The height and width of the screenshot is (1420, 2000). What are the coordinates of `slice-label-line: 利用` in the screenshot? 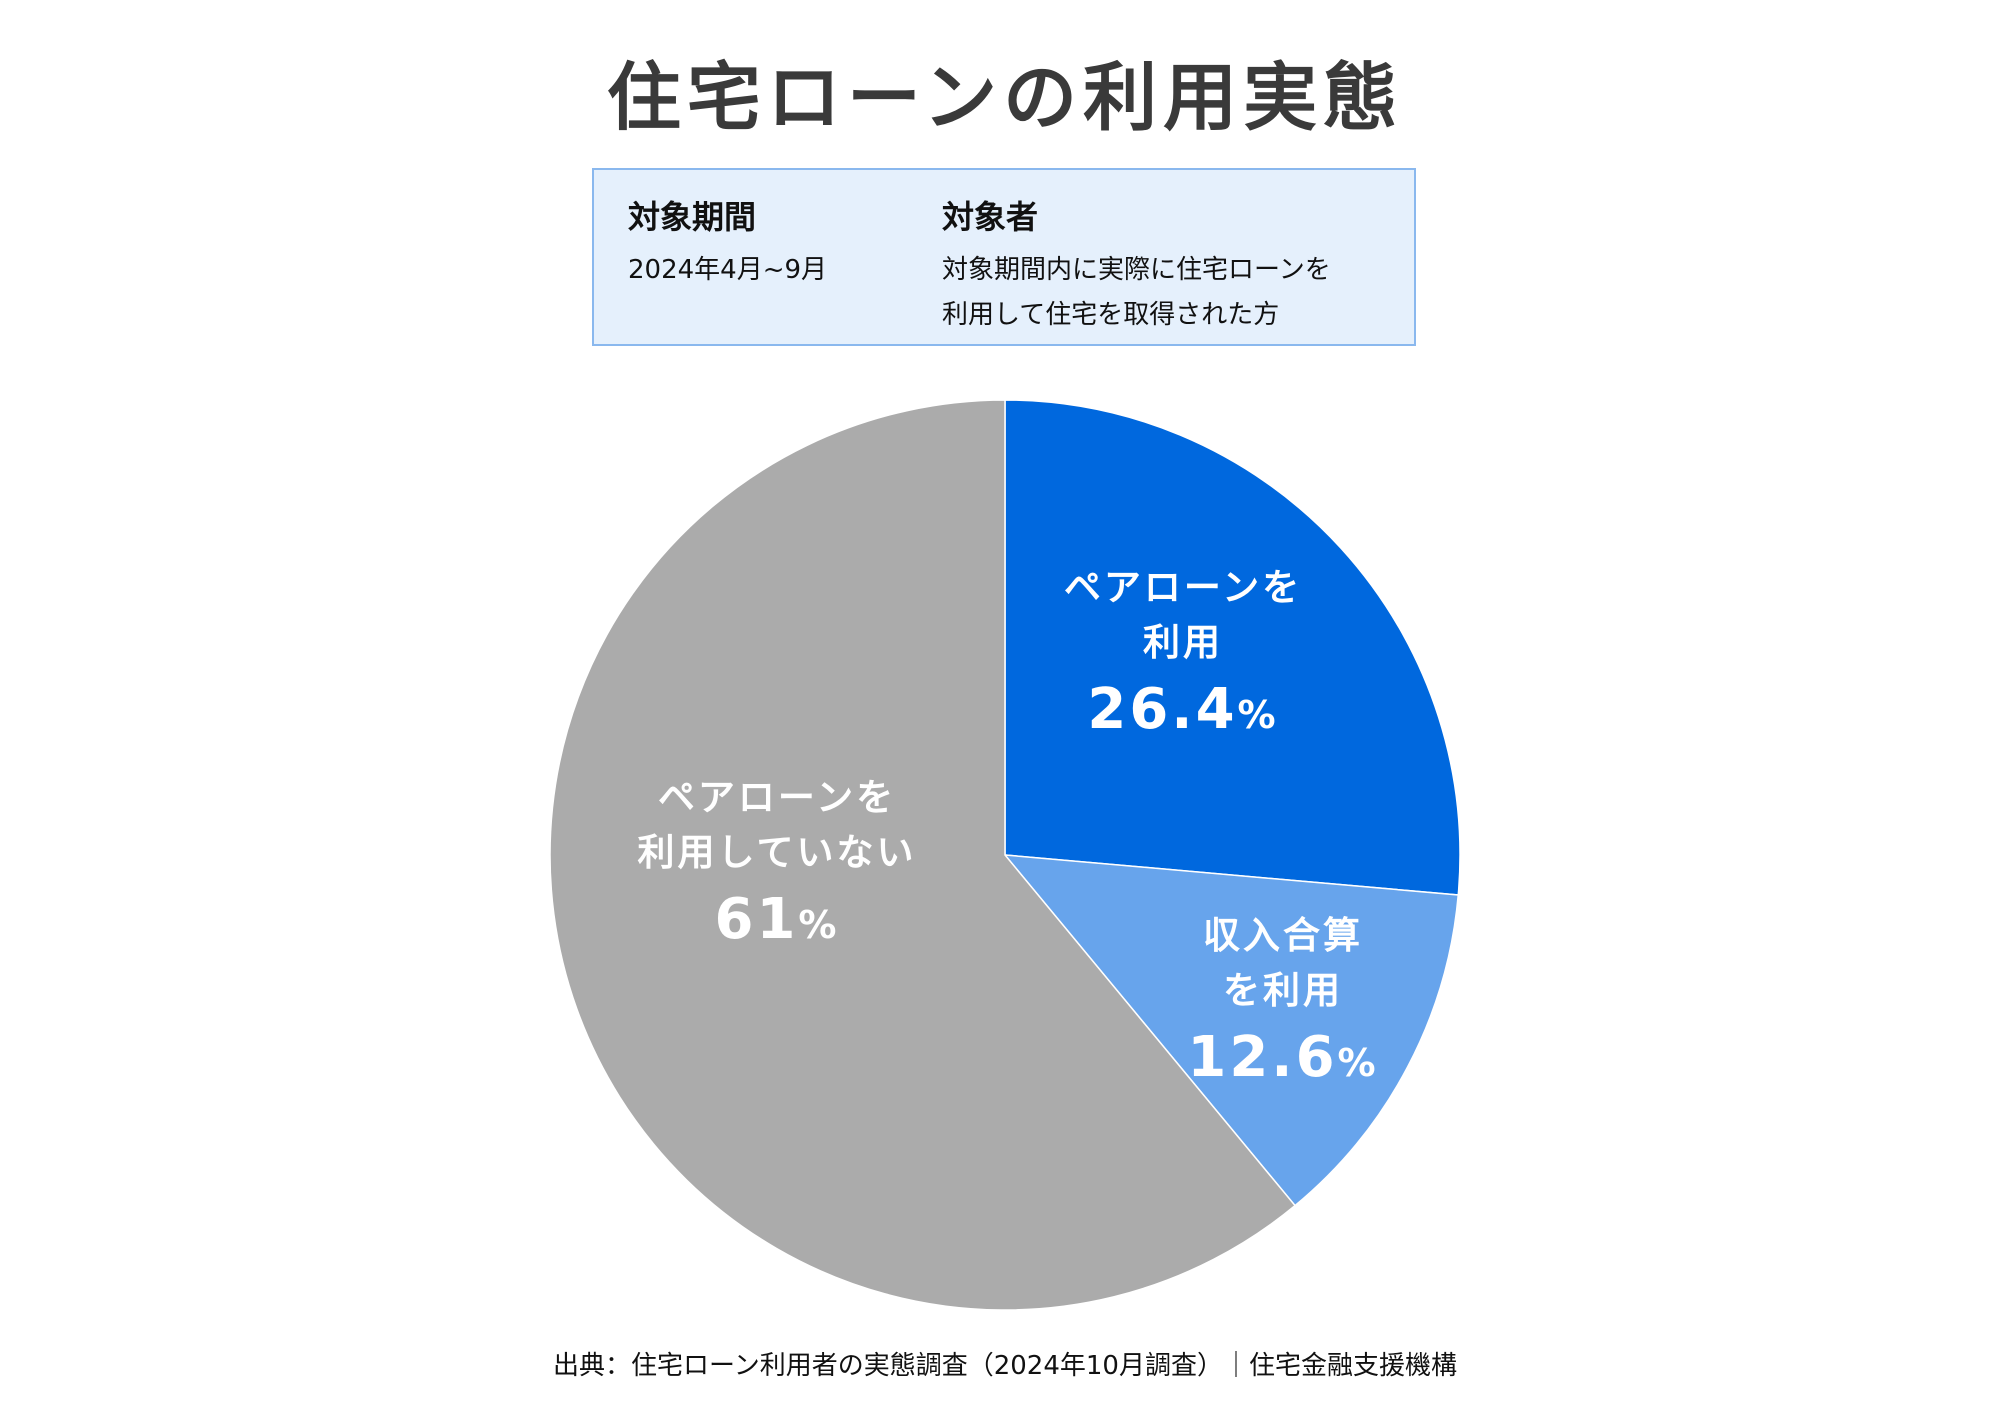 It's located at (1183, 642).